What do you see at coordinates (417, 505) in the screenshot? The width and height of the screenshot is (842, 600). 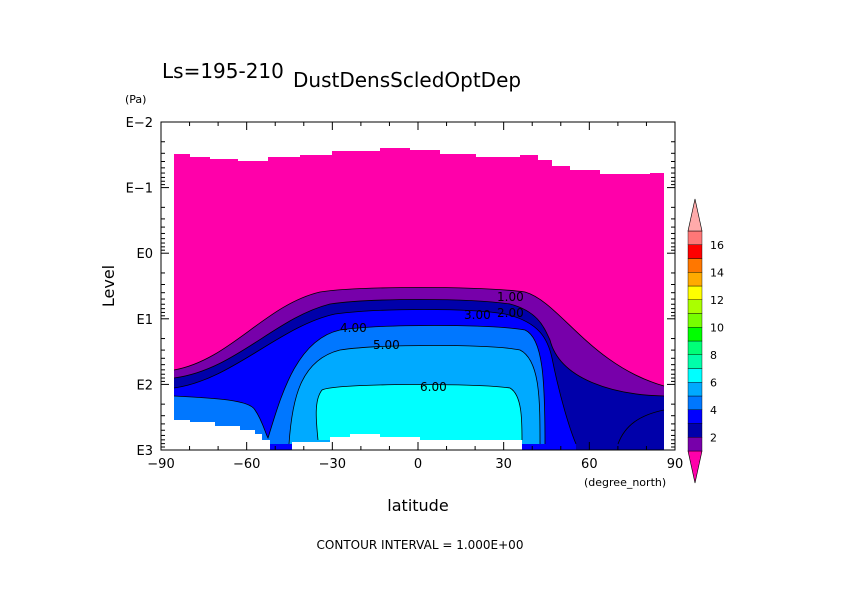 I see `x-axis-label: latitude` at bounding box center [417, 505].